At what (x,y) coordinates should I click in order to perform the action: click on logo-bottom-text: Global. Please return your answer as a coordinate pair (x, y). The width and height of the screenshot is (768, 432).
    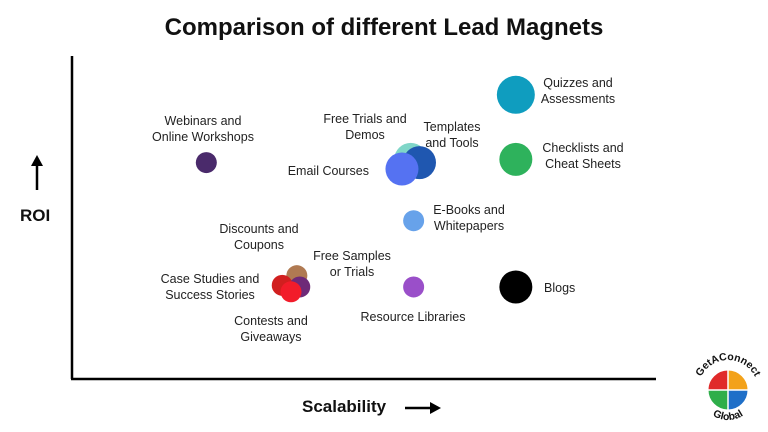
    Looking at the image, I should click on (728, 415).